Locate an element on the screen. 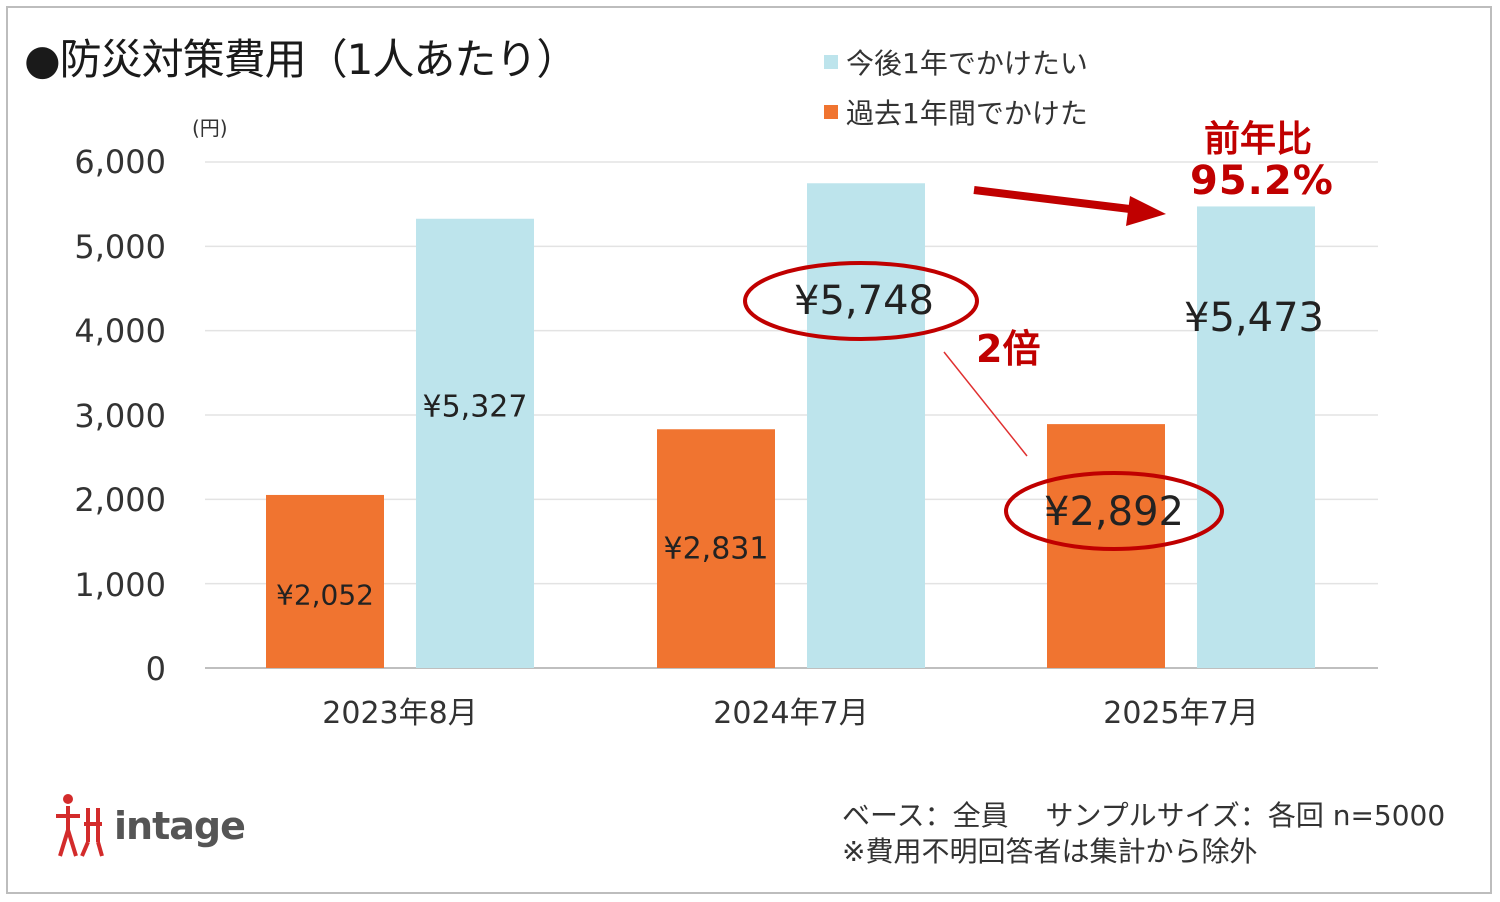 Image resolution: width=1500 pixels, height=902 pixels. y-tick-label: 3,000 is located at coordinates (120, 416).